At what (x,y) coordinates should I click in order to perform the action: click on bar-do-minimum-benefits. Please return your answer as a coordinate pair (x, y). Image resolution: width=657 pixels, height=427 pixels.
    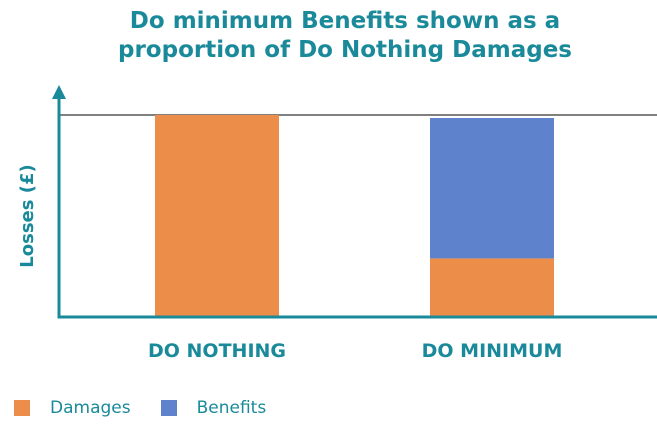
    Looking at the image, I should click on (492, 188).